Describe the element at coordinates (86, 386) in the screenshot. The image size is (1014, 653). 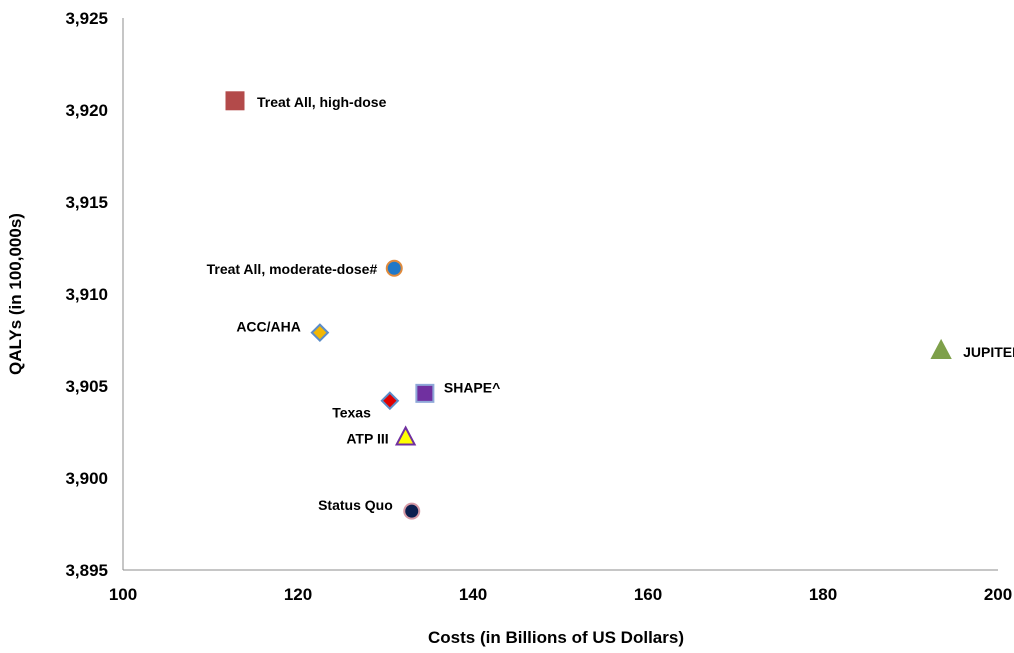
I see `y-tick-label: 3,905` at that location.